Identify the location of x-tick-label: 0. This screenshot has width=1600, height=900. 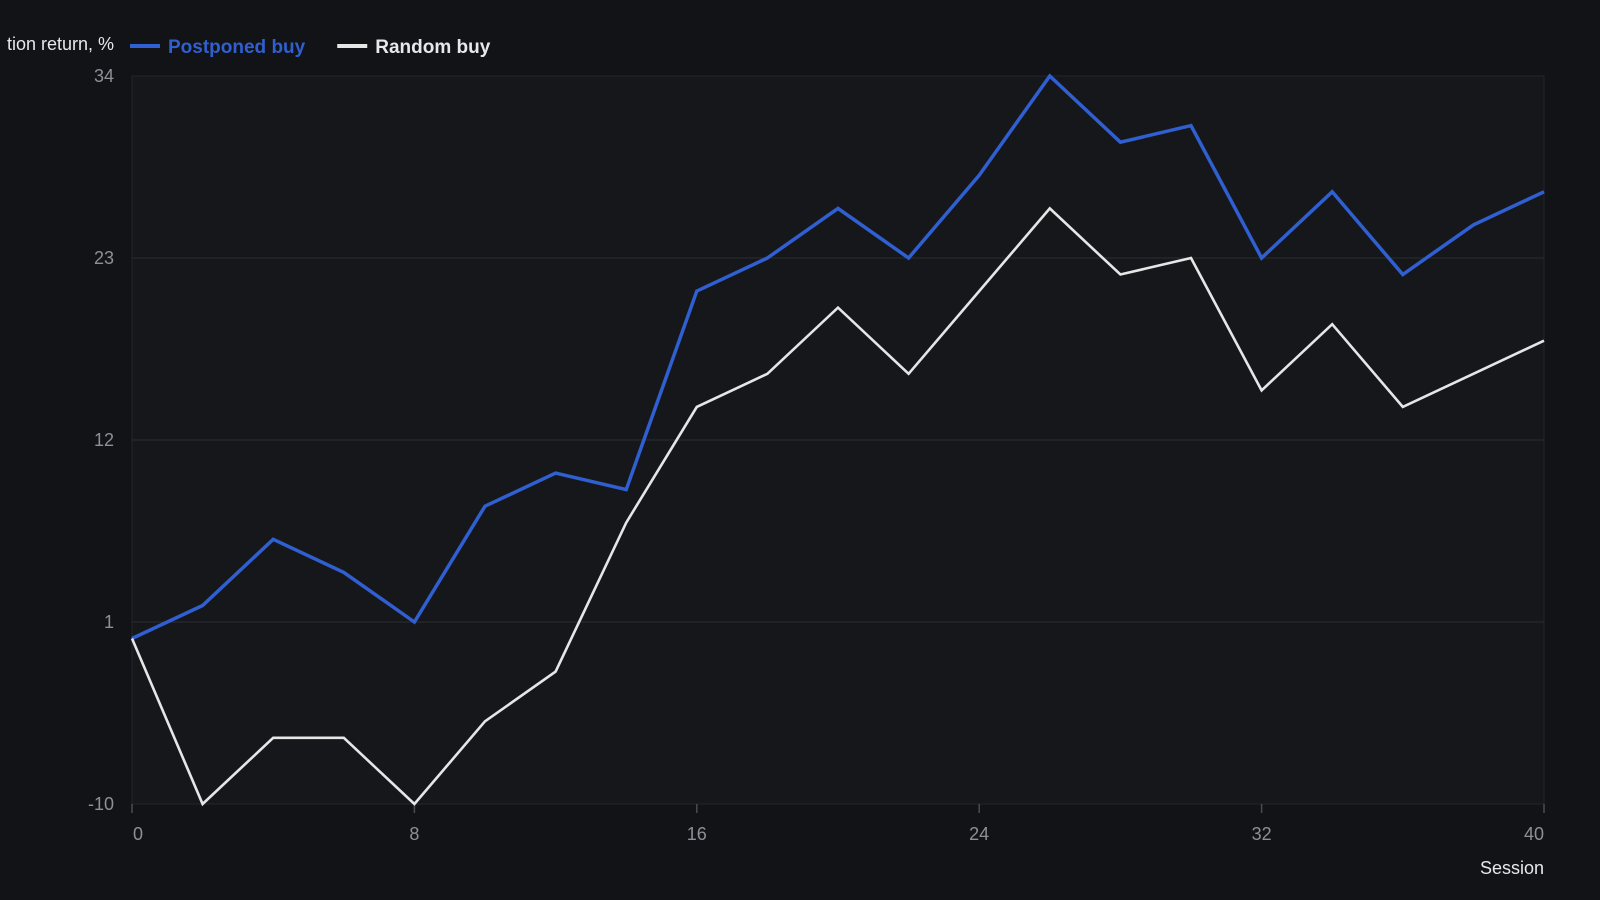
(138, 834).